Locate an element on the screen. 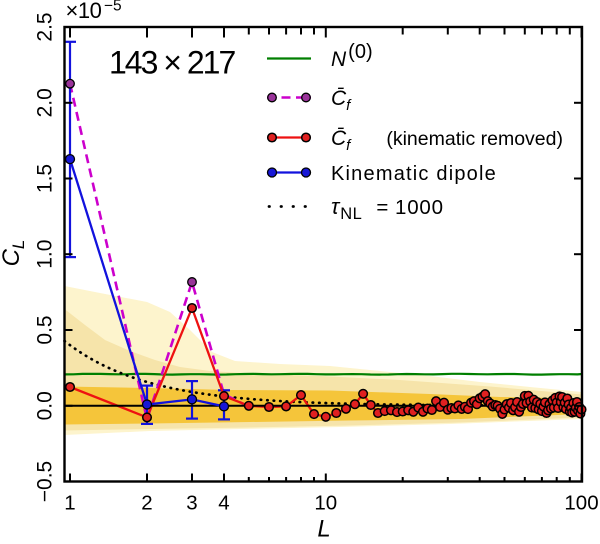  svg-text: L is located at coordinates (323, 528).